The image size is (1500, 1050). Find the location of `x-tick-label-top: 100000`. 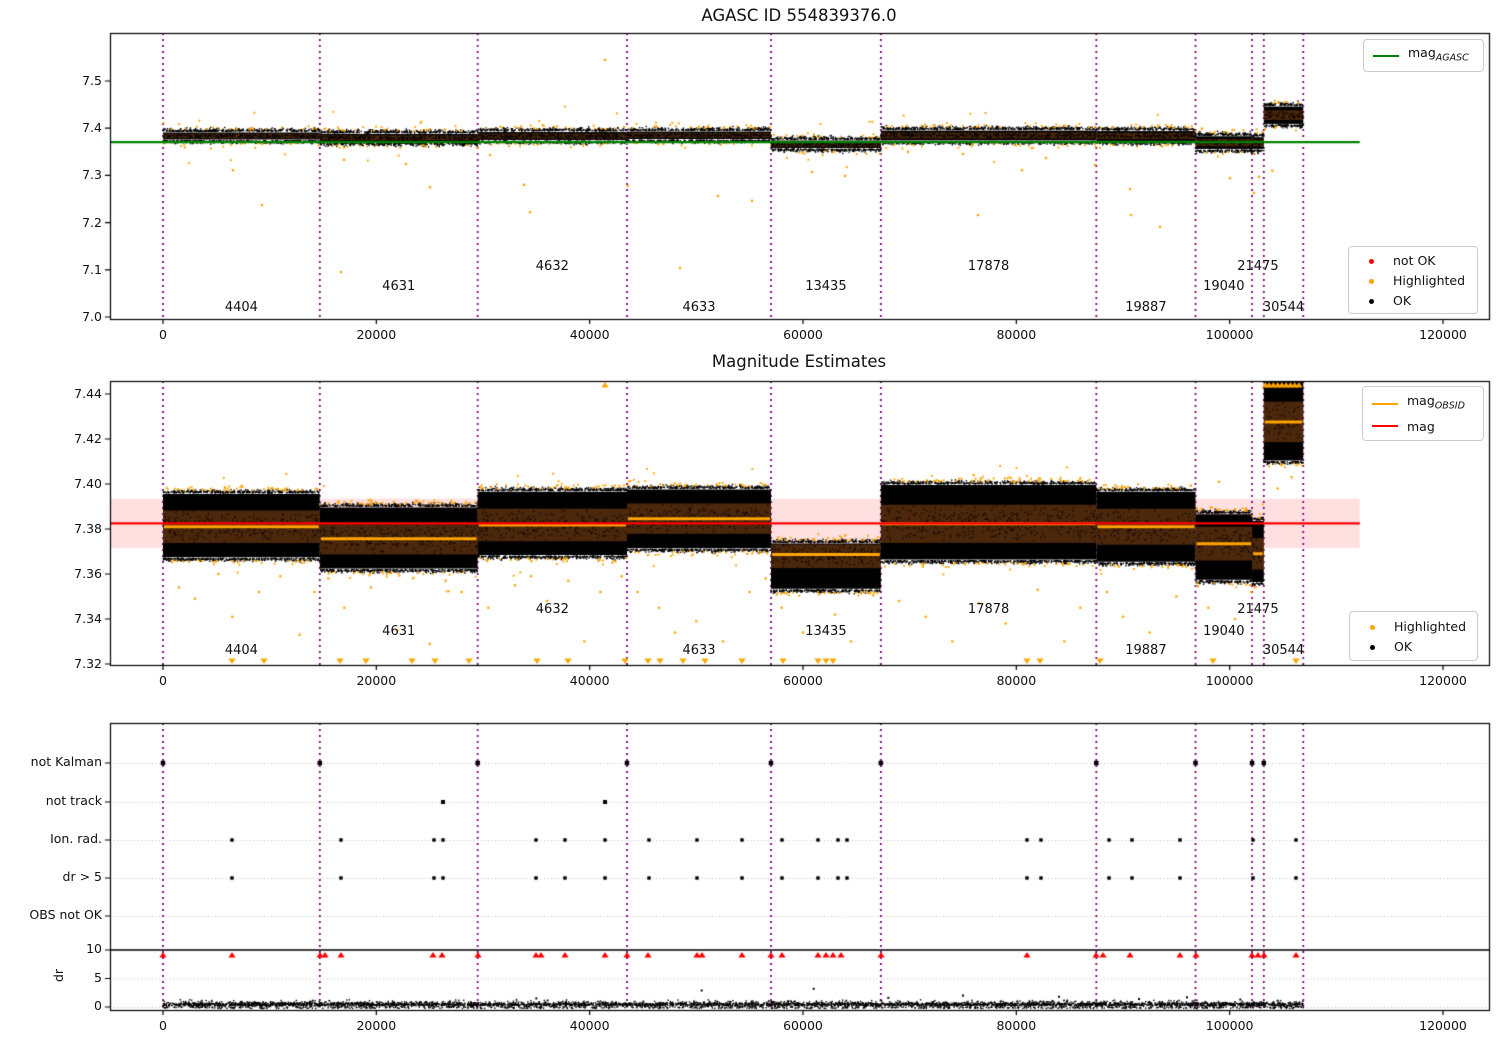

x-tick-label-top: 100000 is located at coordinates (1229, 334).